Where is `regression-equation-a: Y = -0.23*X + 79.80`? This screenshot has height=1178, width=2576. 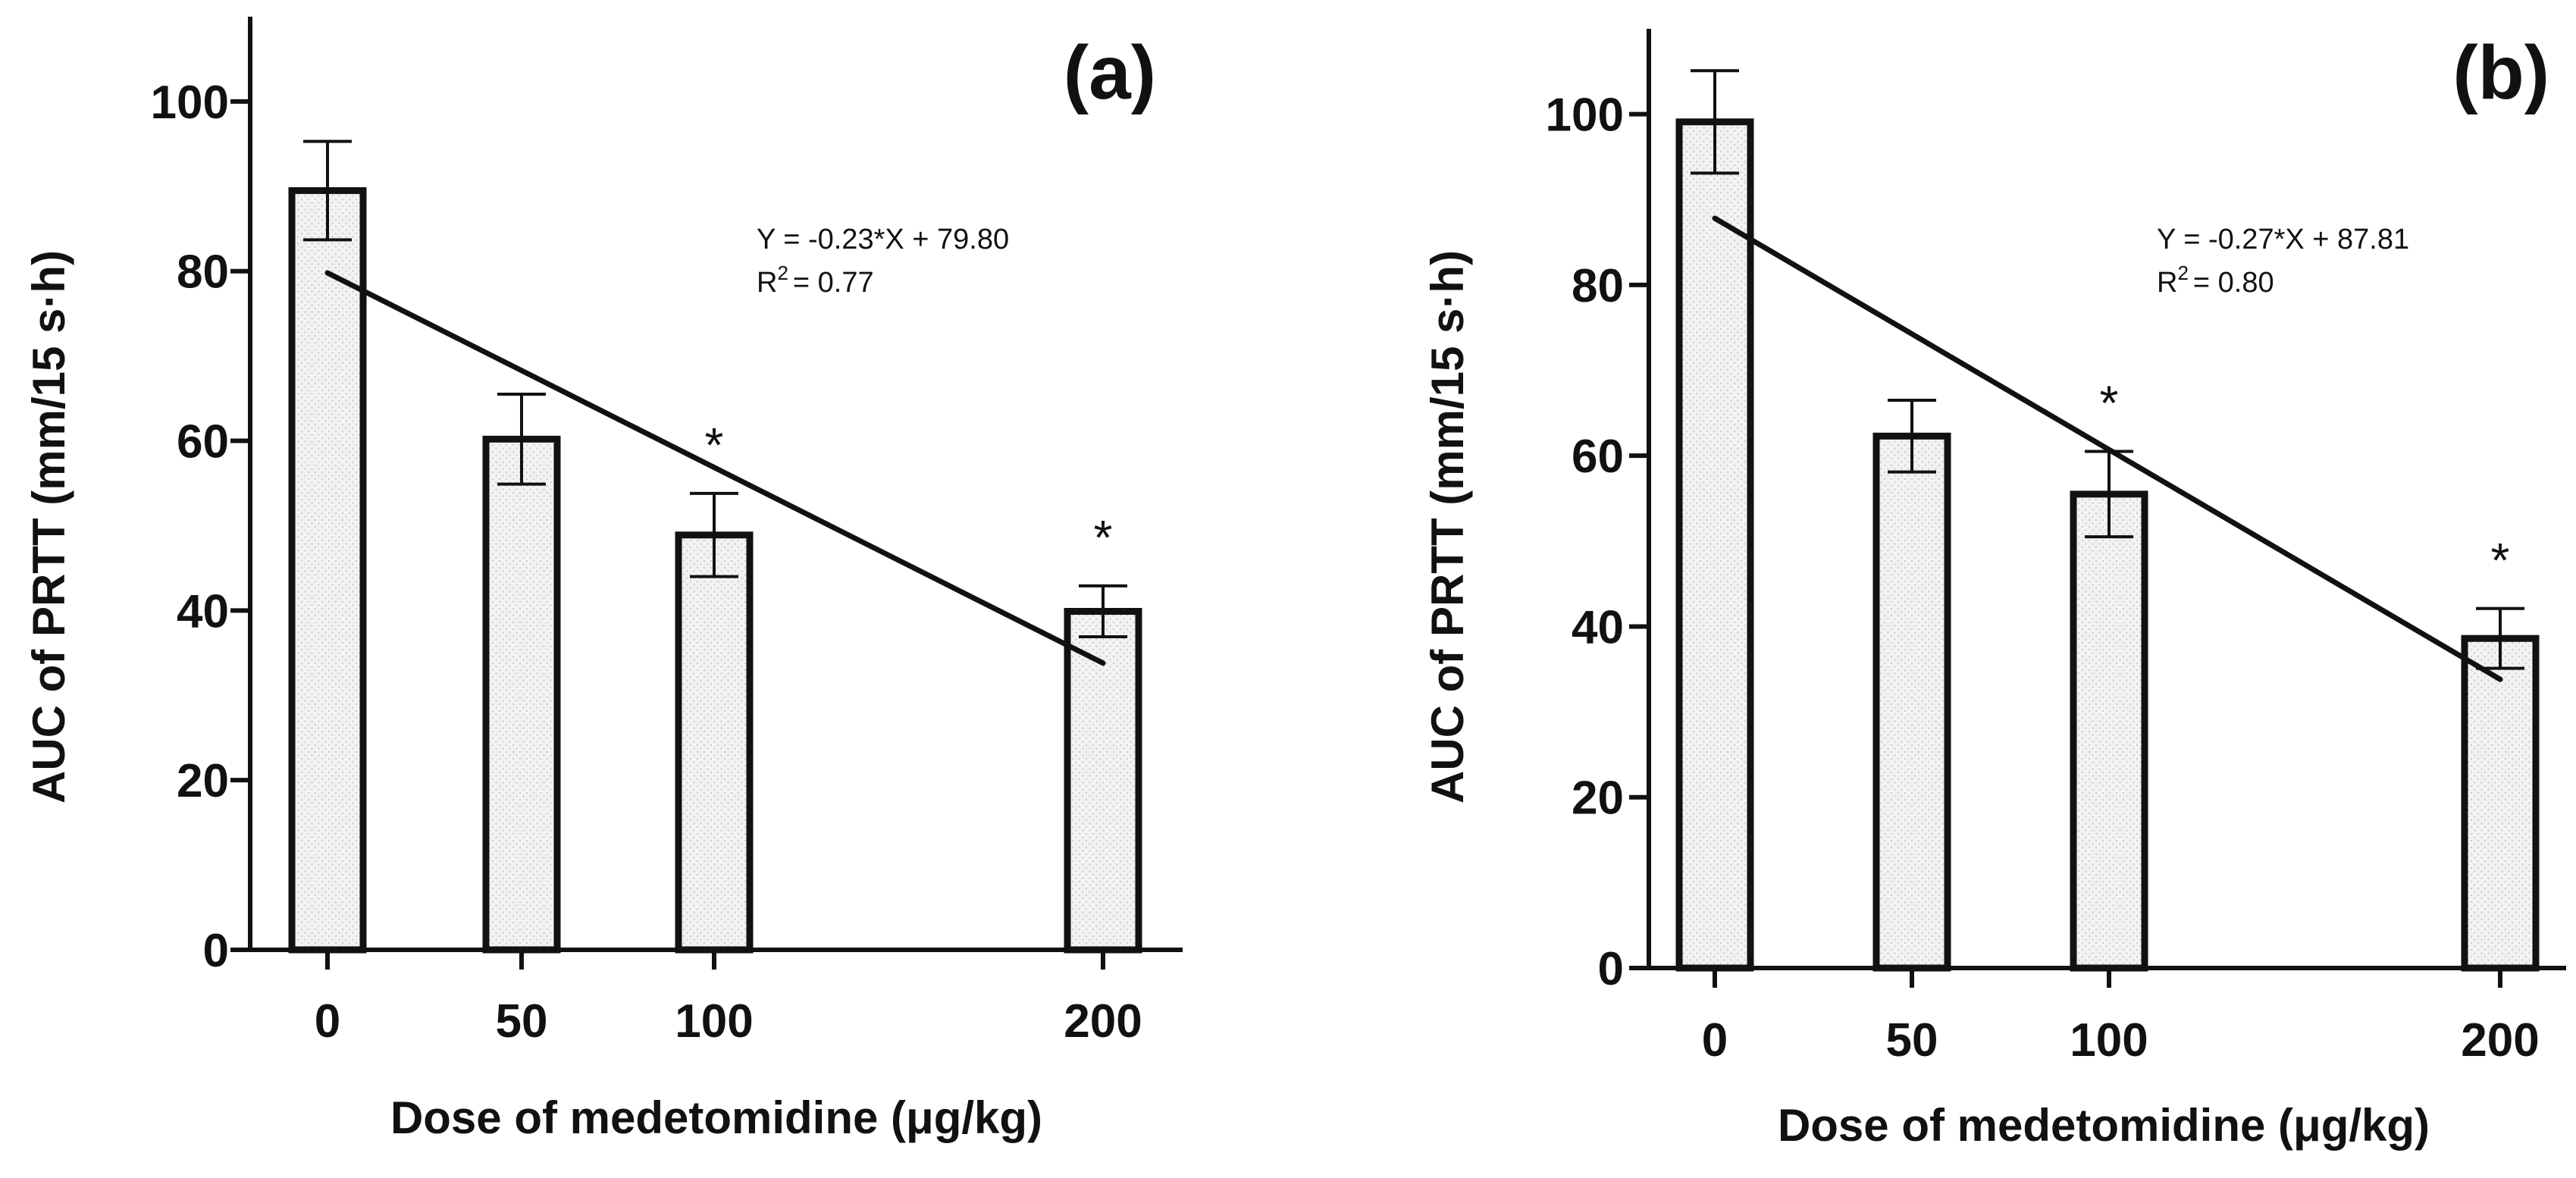 regression-equation-a: Y = -0.23*X + 79.80 is located at coordinates (883, 239).